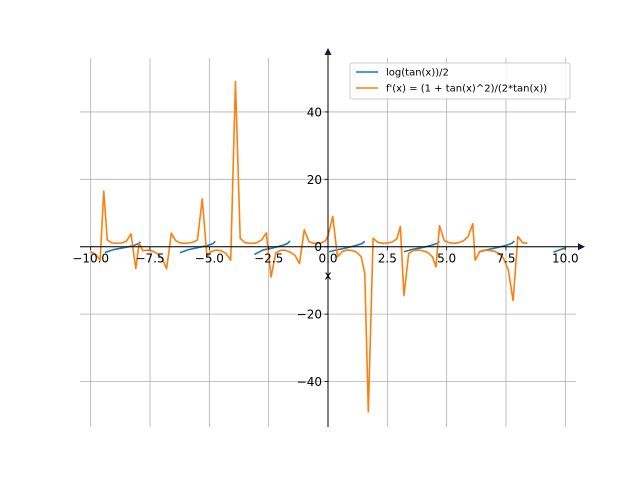 The image size is (640, 480). Describe the element at coordinates (268, 259) in the screenshot. I see `x-tick-label: −2.5` at that location.